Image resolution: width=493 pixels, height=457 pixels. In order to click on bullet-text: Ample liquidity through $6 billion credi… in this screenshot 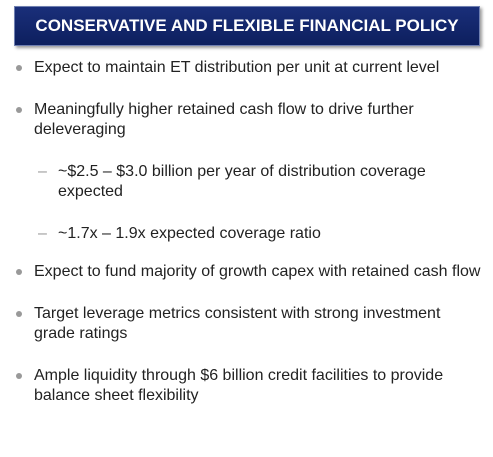, I will do `click(239, 385)`.